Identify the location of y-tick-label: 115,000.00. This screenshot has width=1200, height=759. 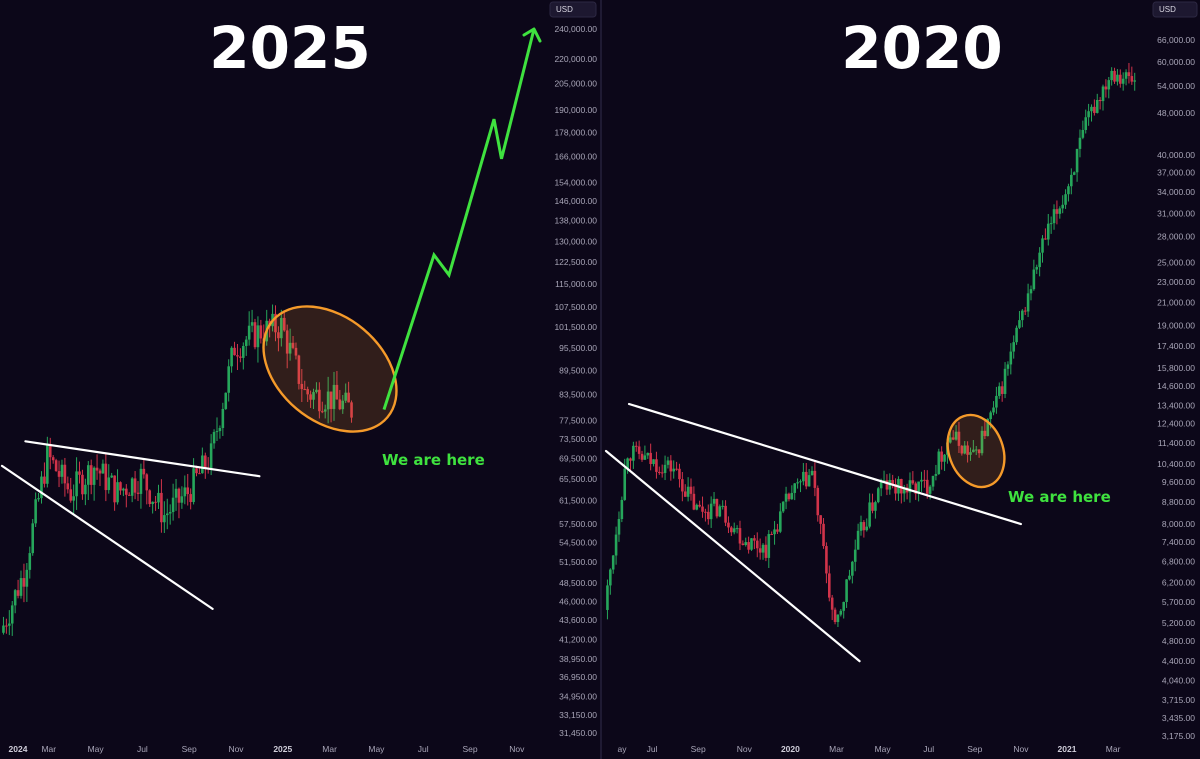
(576, 284).